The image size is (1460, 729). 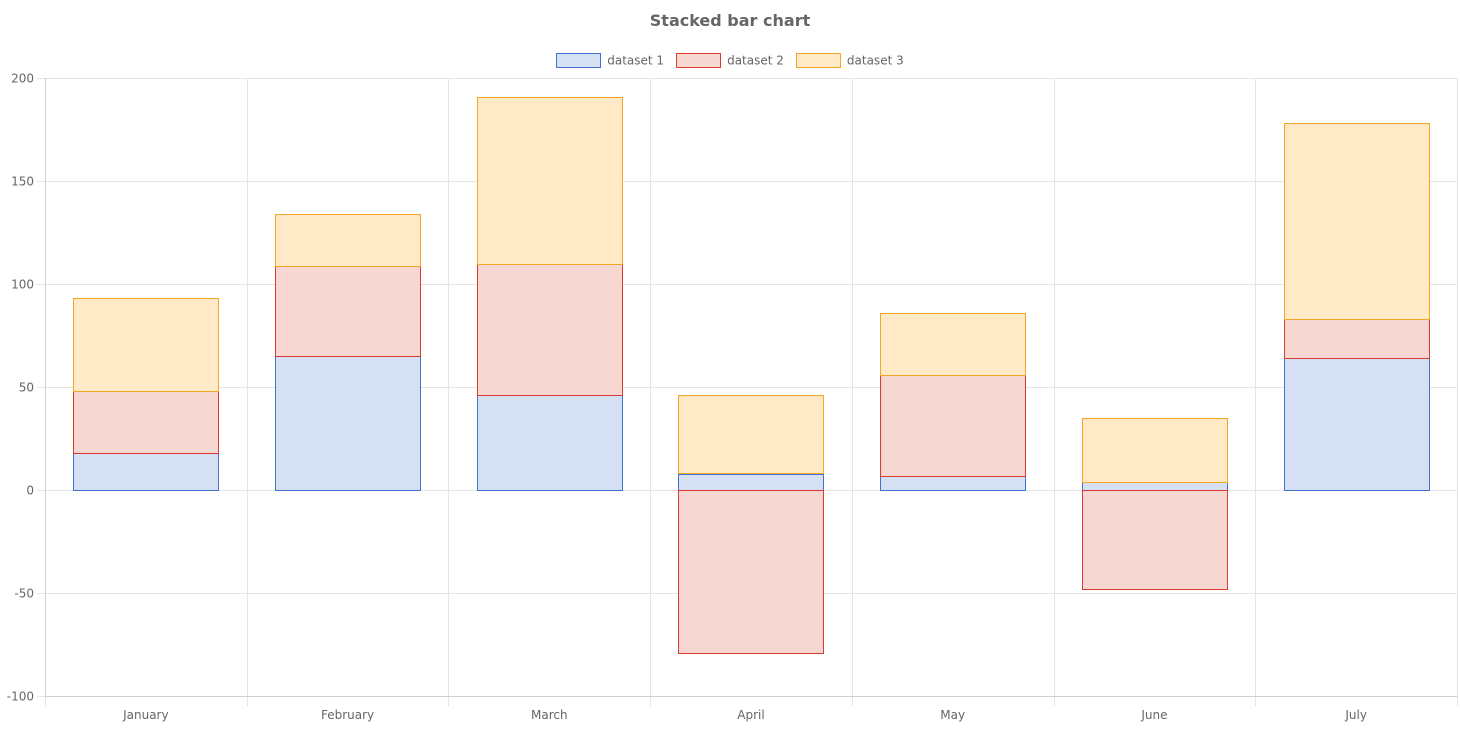 What do you see at coordinates (22, 79) in the screenshot?
I see `y-tick-label: 200` at bounding box center [22, 79].